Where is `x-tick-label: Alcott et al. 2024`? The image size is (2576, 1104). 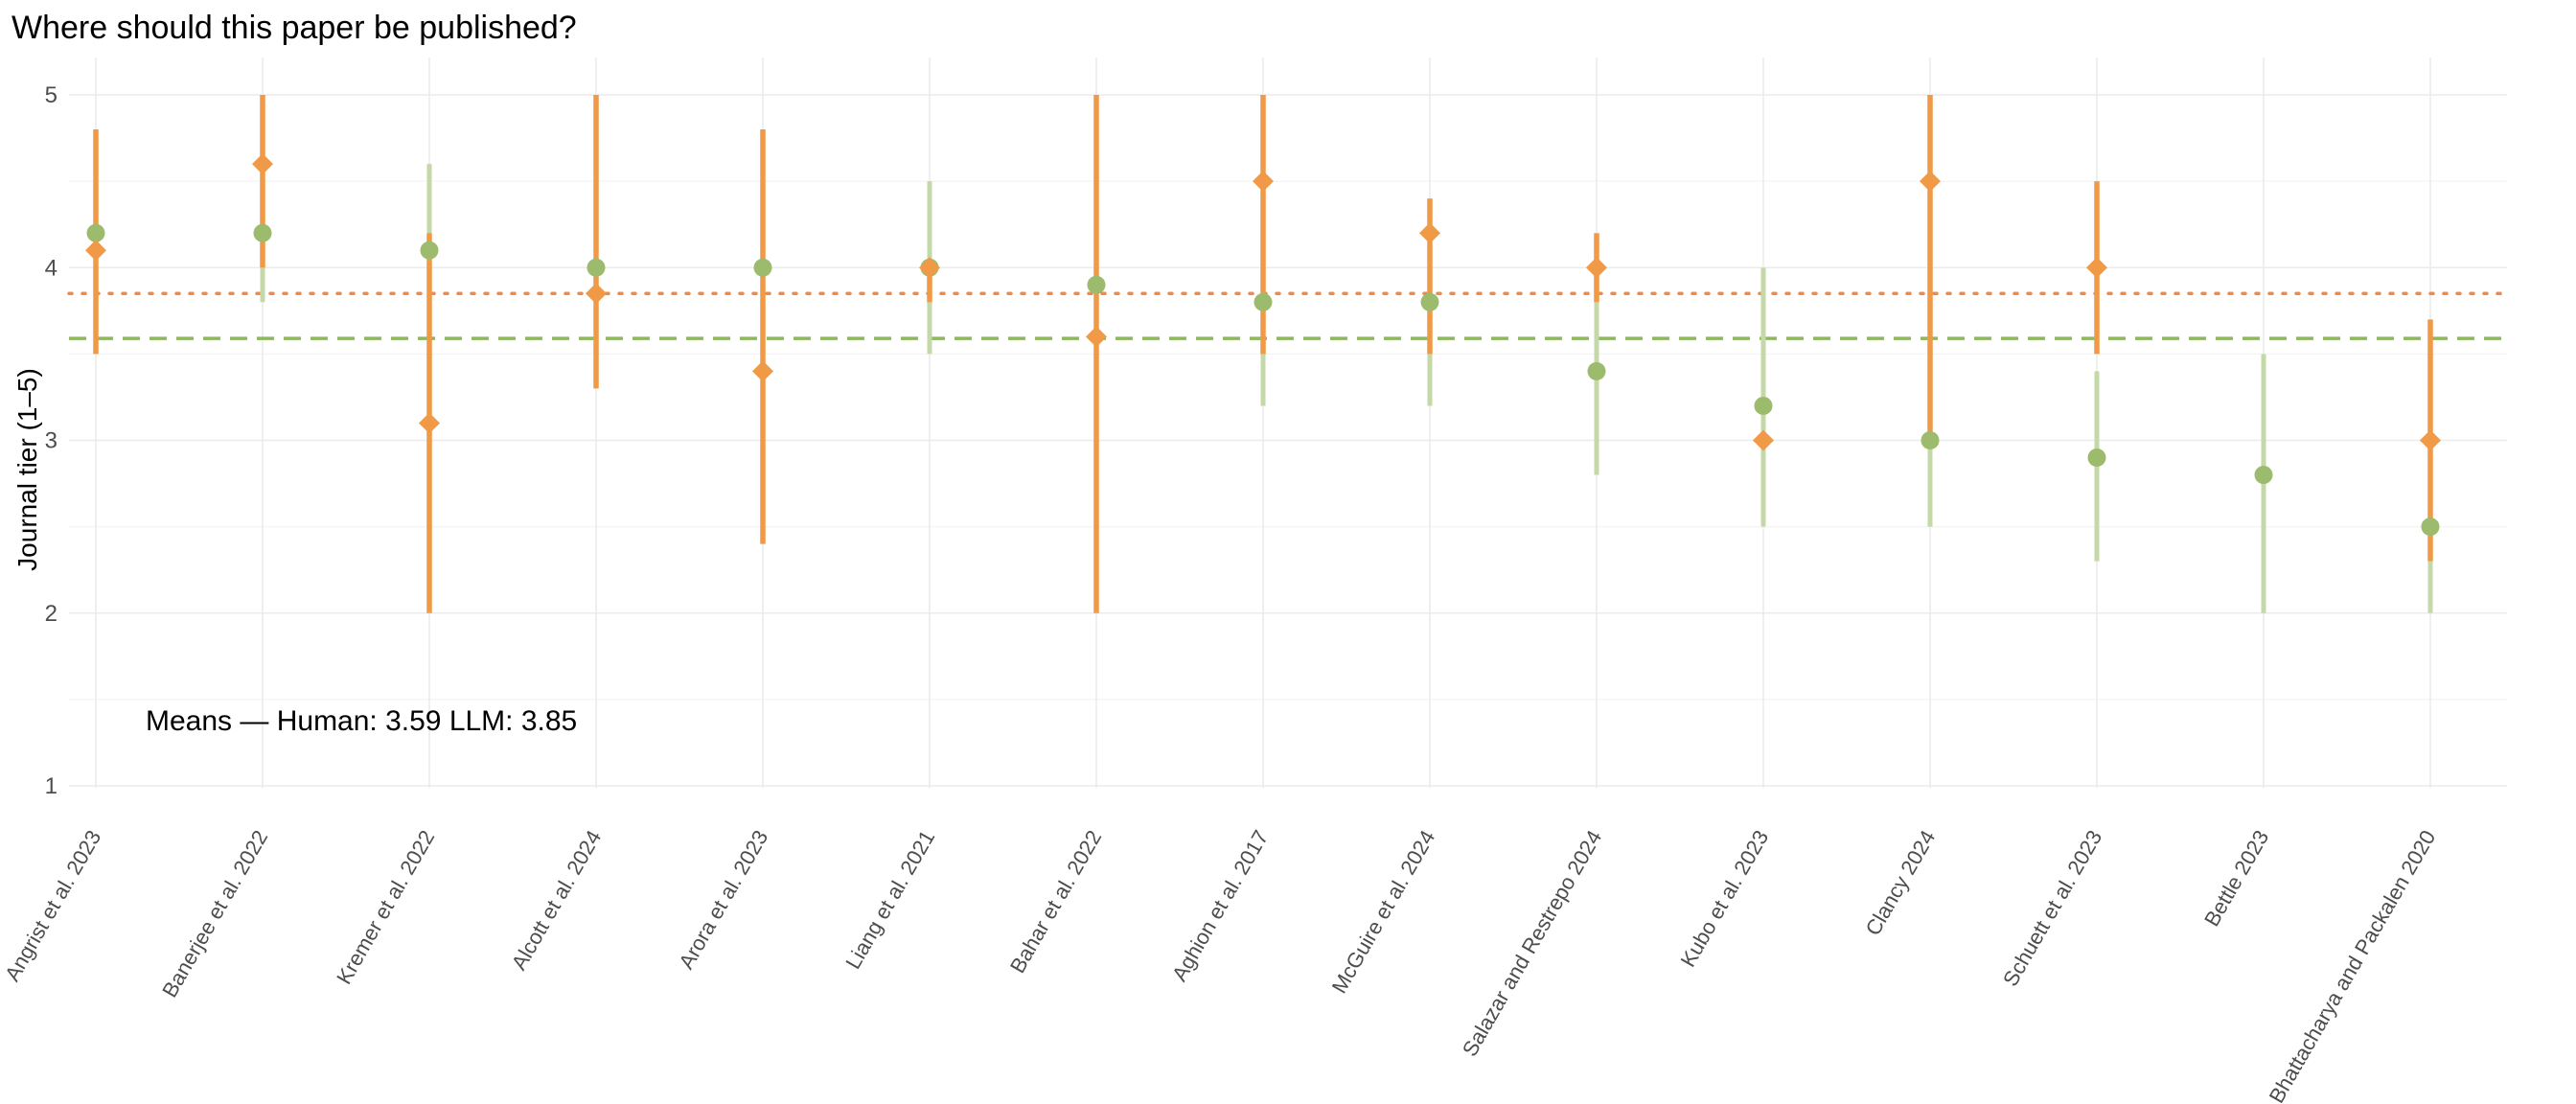
x-tick-label: Alcott et al. 2024 is located at coordinates (557, 900).